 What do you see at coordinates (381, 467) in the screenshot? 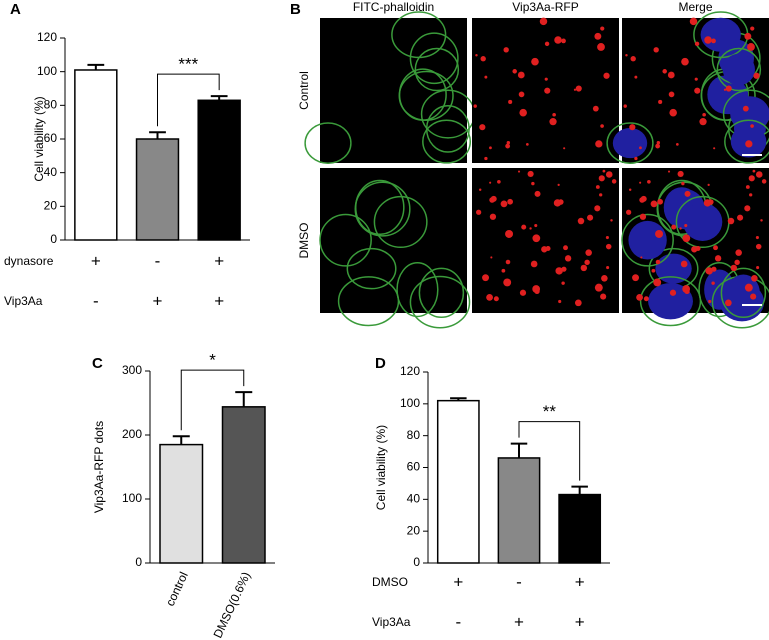
I see `y-axis-label: Cell viability (%)` at bounding box center [381, 467].